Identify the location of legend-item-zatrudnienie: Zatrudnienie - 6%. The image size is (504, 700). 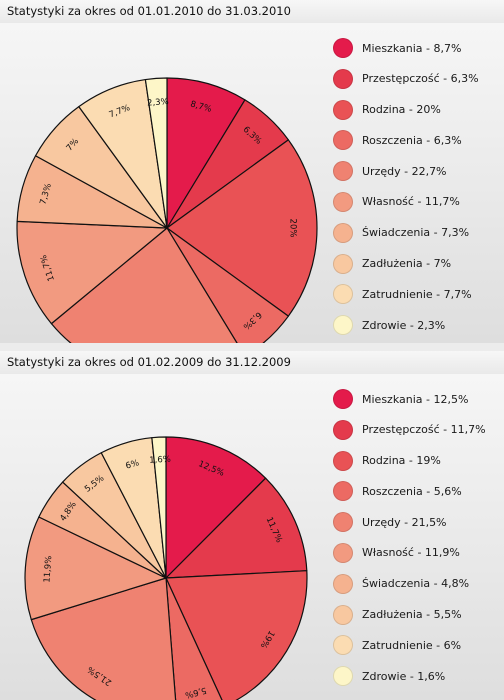
(409, 645).